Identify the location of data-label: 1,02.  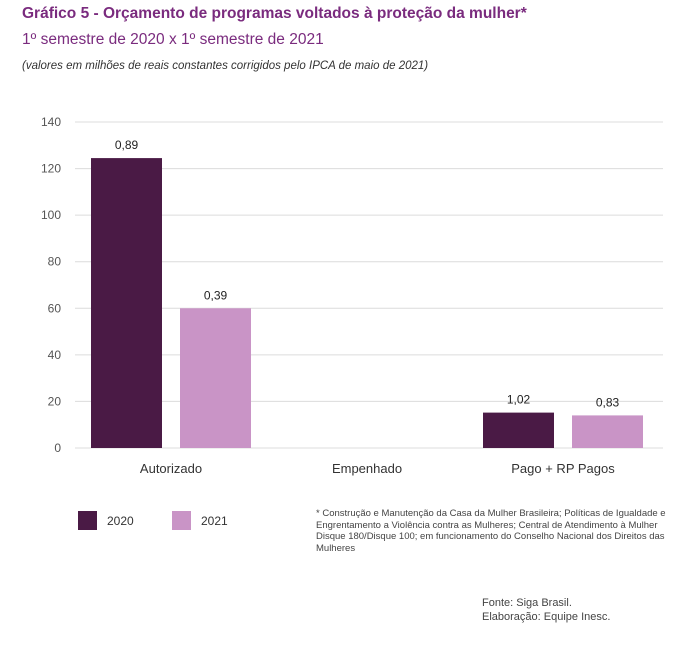
(519, 400).